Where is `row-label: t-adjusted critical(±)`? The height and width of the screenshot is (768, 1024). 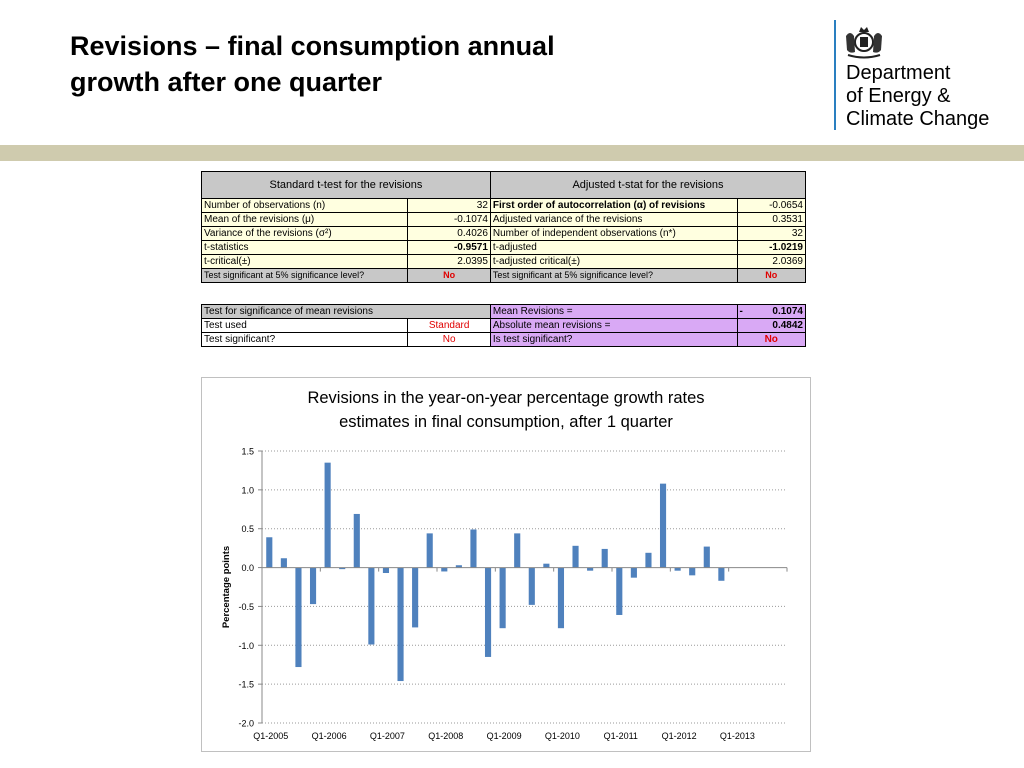
row-label: t-adjusted critical(±) is located at coordinates (613, 261).